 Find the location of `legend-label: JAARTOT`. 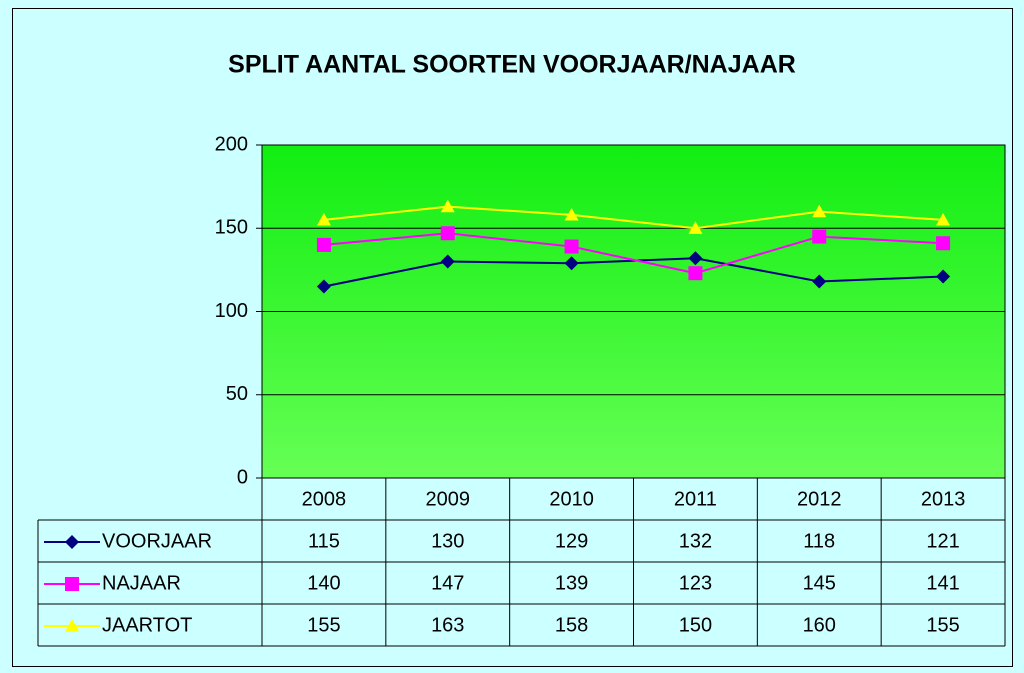

legend-label: JAARTOT is located at coordinates (147, 625).